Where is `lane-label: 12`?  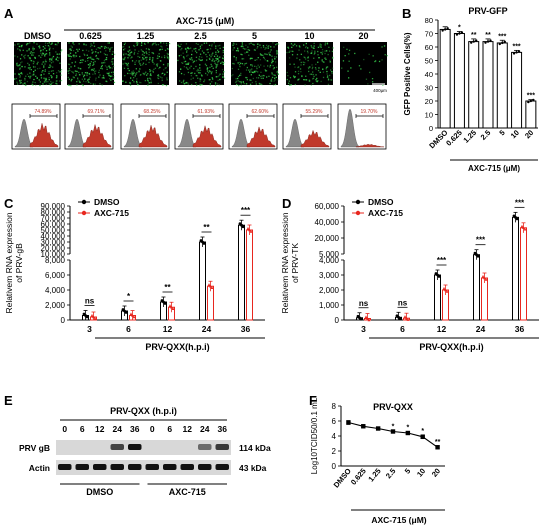
lane-label: 12 is located at coordinates (100, 429).